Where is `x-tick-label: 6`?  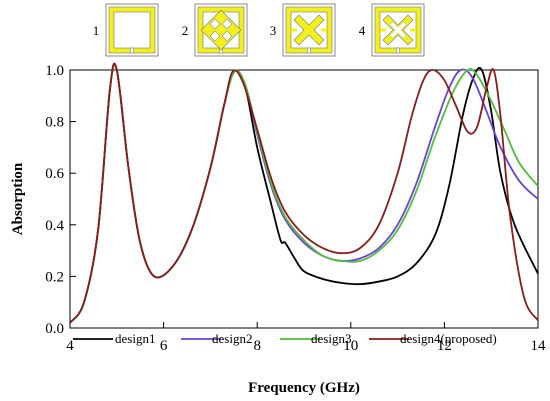 x-tick-label: 6 is located at coordinates (164, 346).